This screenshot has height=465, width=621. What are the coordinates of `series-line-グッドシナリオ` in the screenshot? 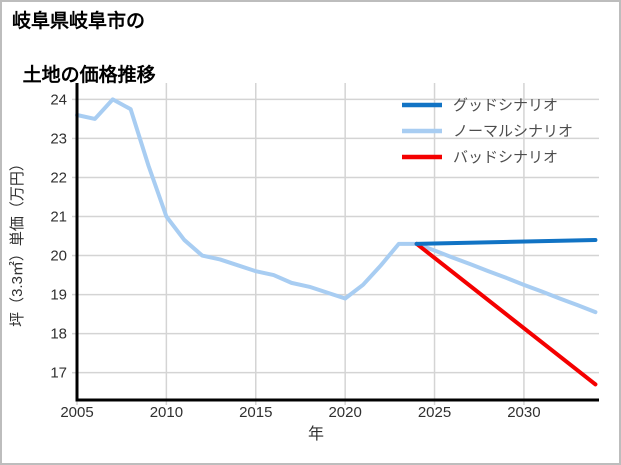 It's located at (506, 241).